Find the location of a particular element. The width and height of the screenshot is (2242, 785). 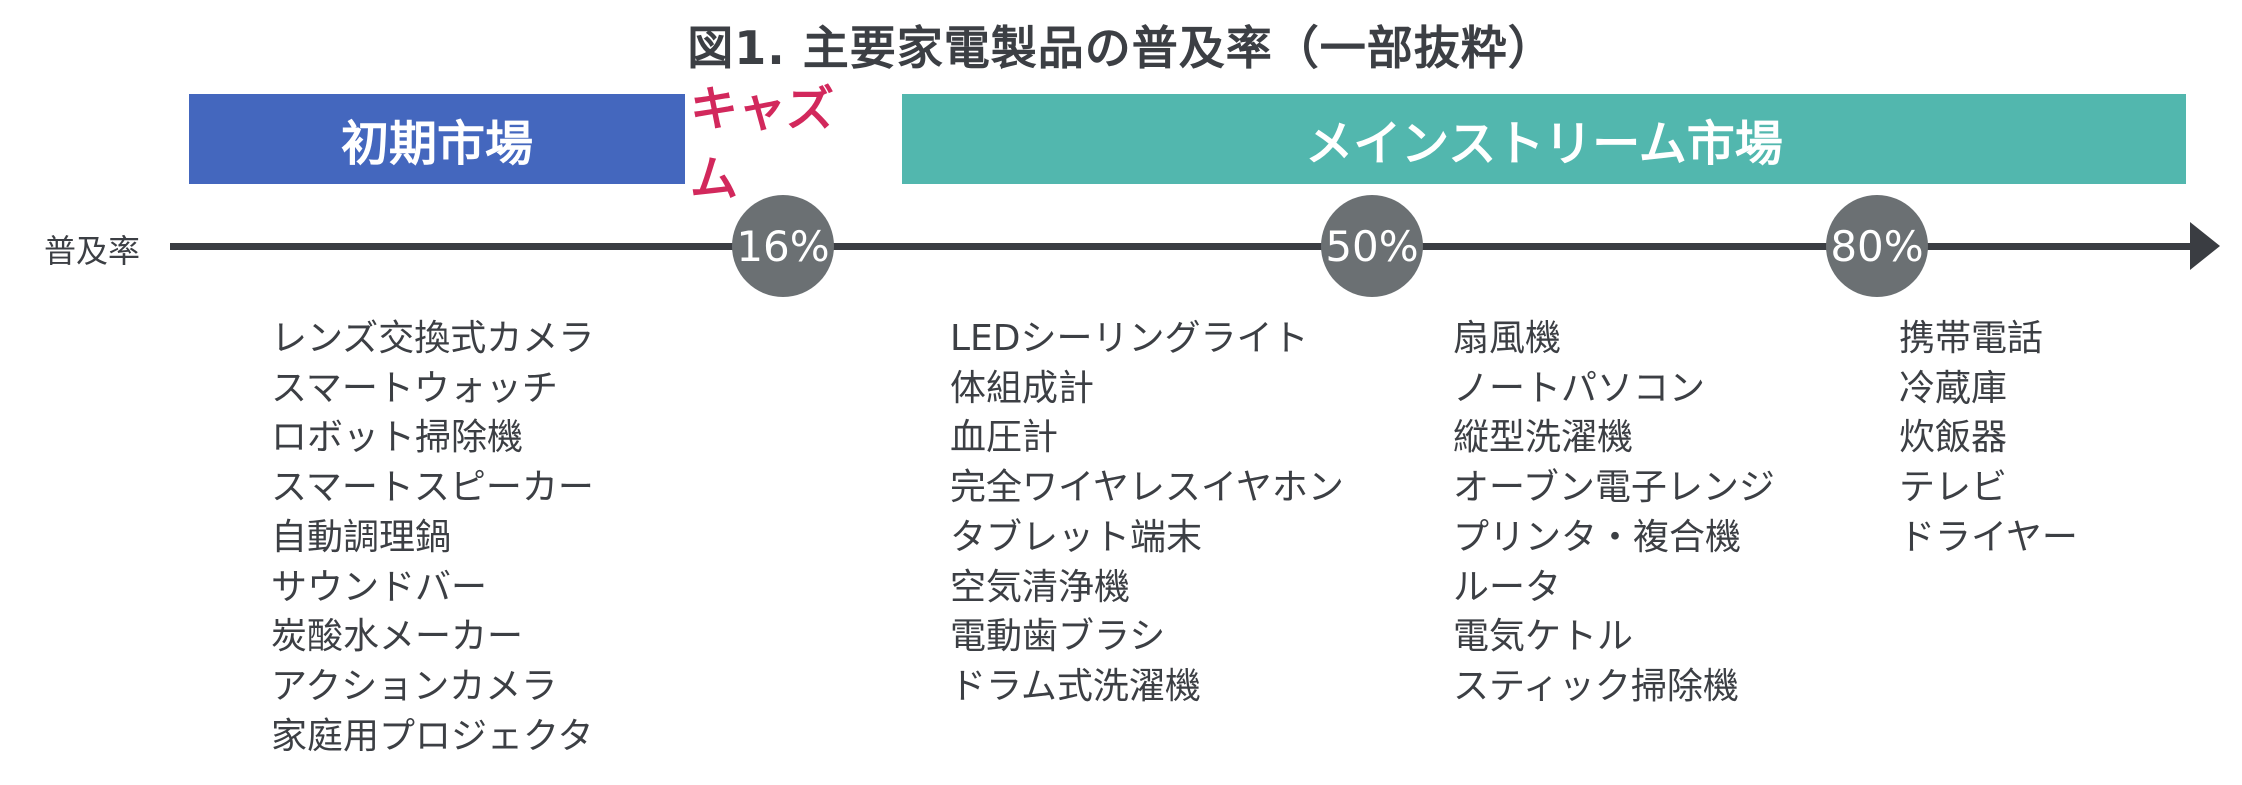

early-market-band: 初期市場 is located at coordinates (437, 139).